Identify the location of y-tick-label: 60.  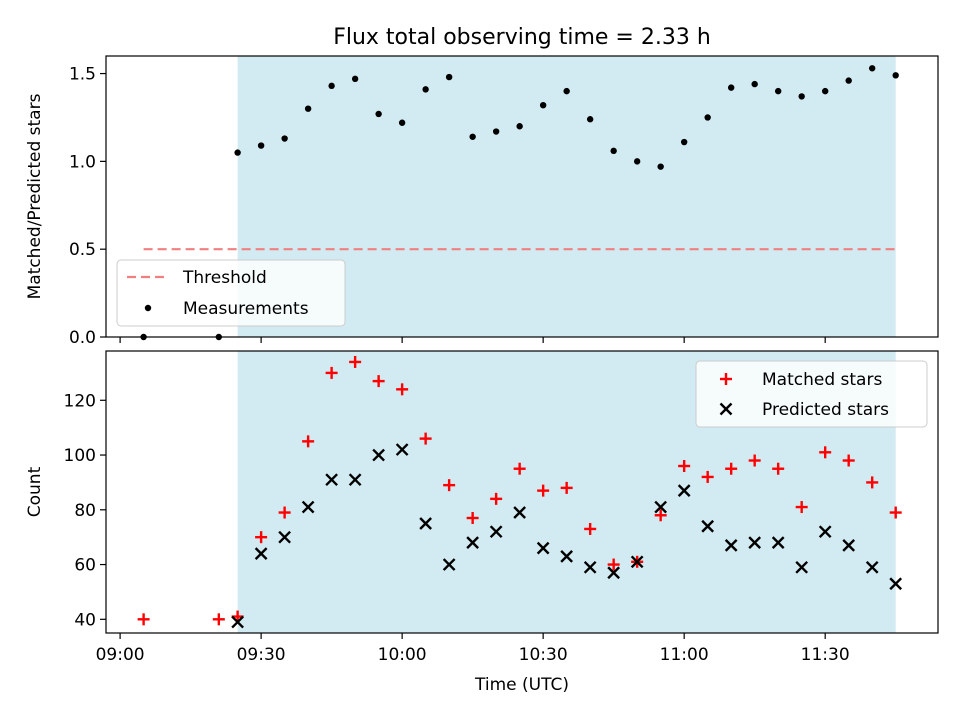
(85, 566).